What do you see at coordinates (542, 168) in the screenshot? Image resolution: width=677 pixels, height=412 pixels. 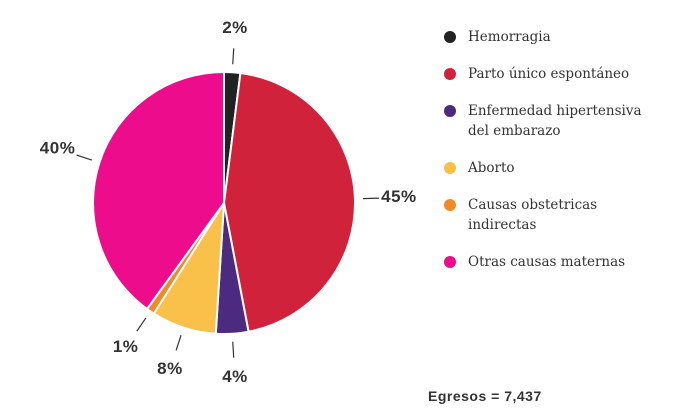 I see `legend-item: Aborto` at bounding box center [542, 168].